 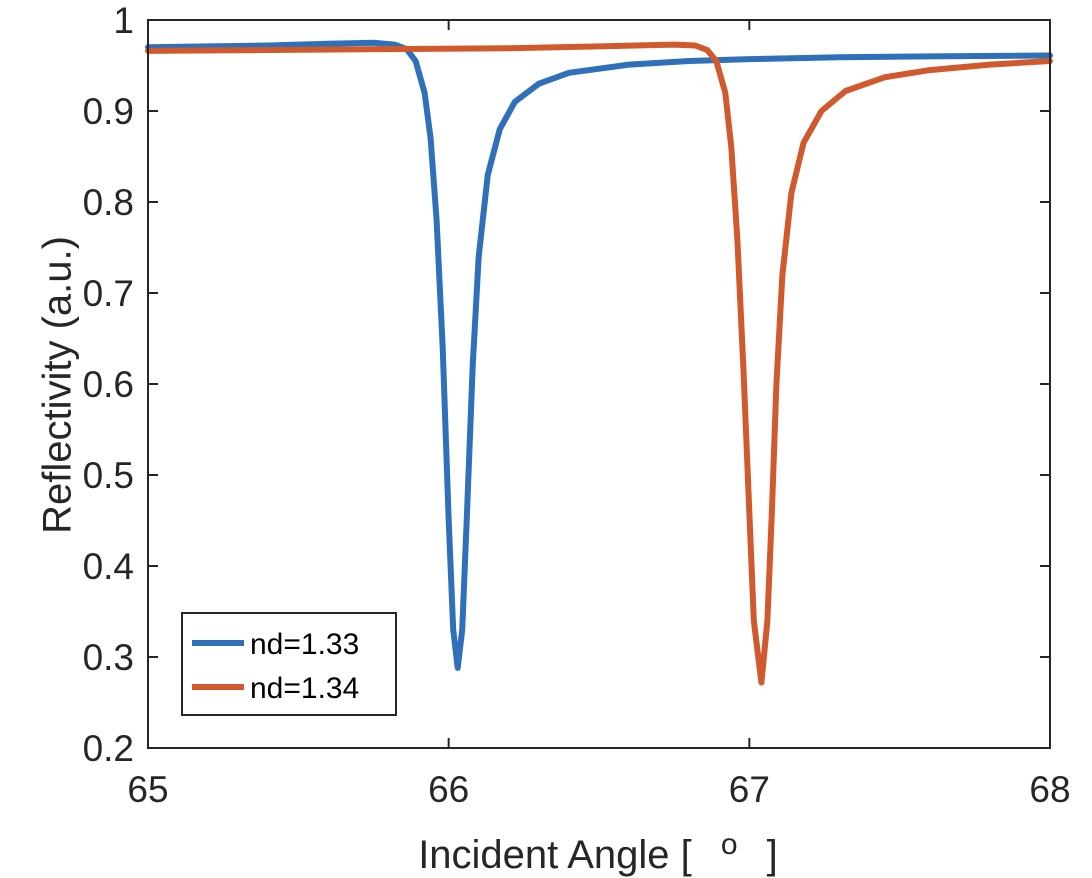 I want to click on y-axis-title: Reflectivity (a.u.), so click(x=58, y=385).